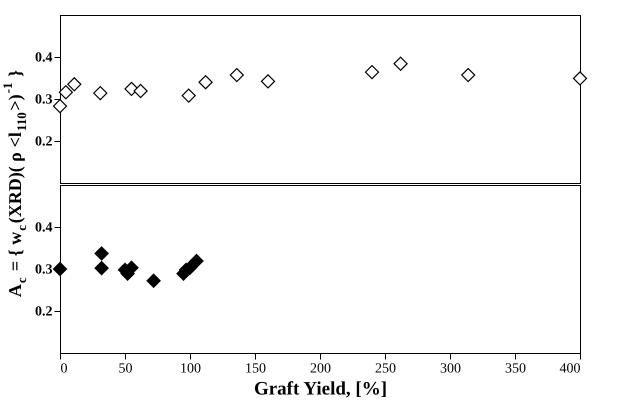 The image size is (635, 409). I want to click on x-axis-title: Graft Yield, [%], so click(321, 389).